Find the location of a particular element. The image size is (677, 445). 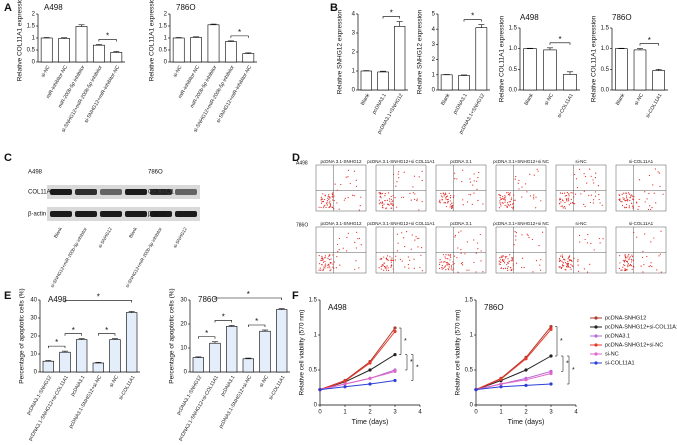

x-tick-label: pcDNA3.1-SNHG12+si-NC is located at coordinates (85, 401).